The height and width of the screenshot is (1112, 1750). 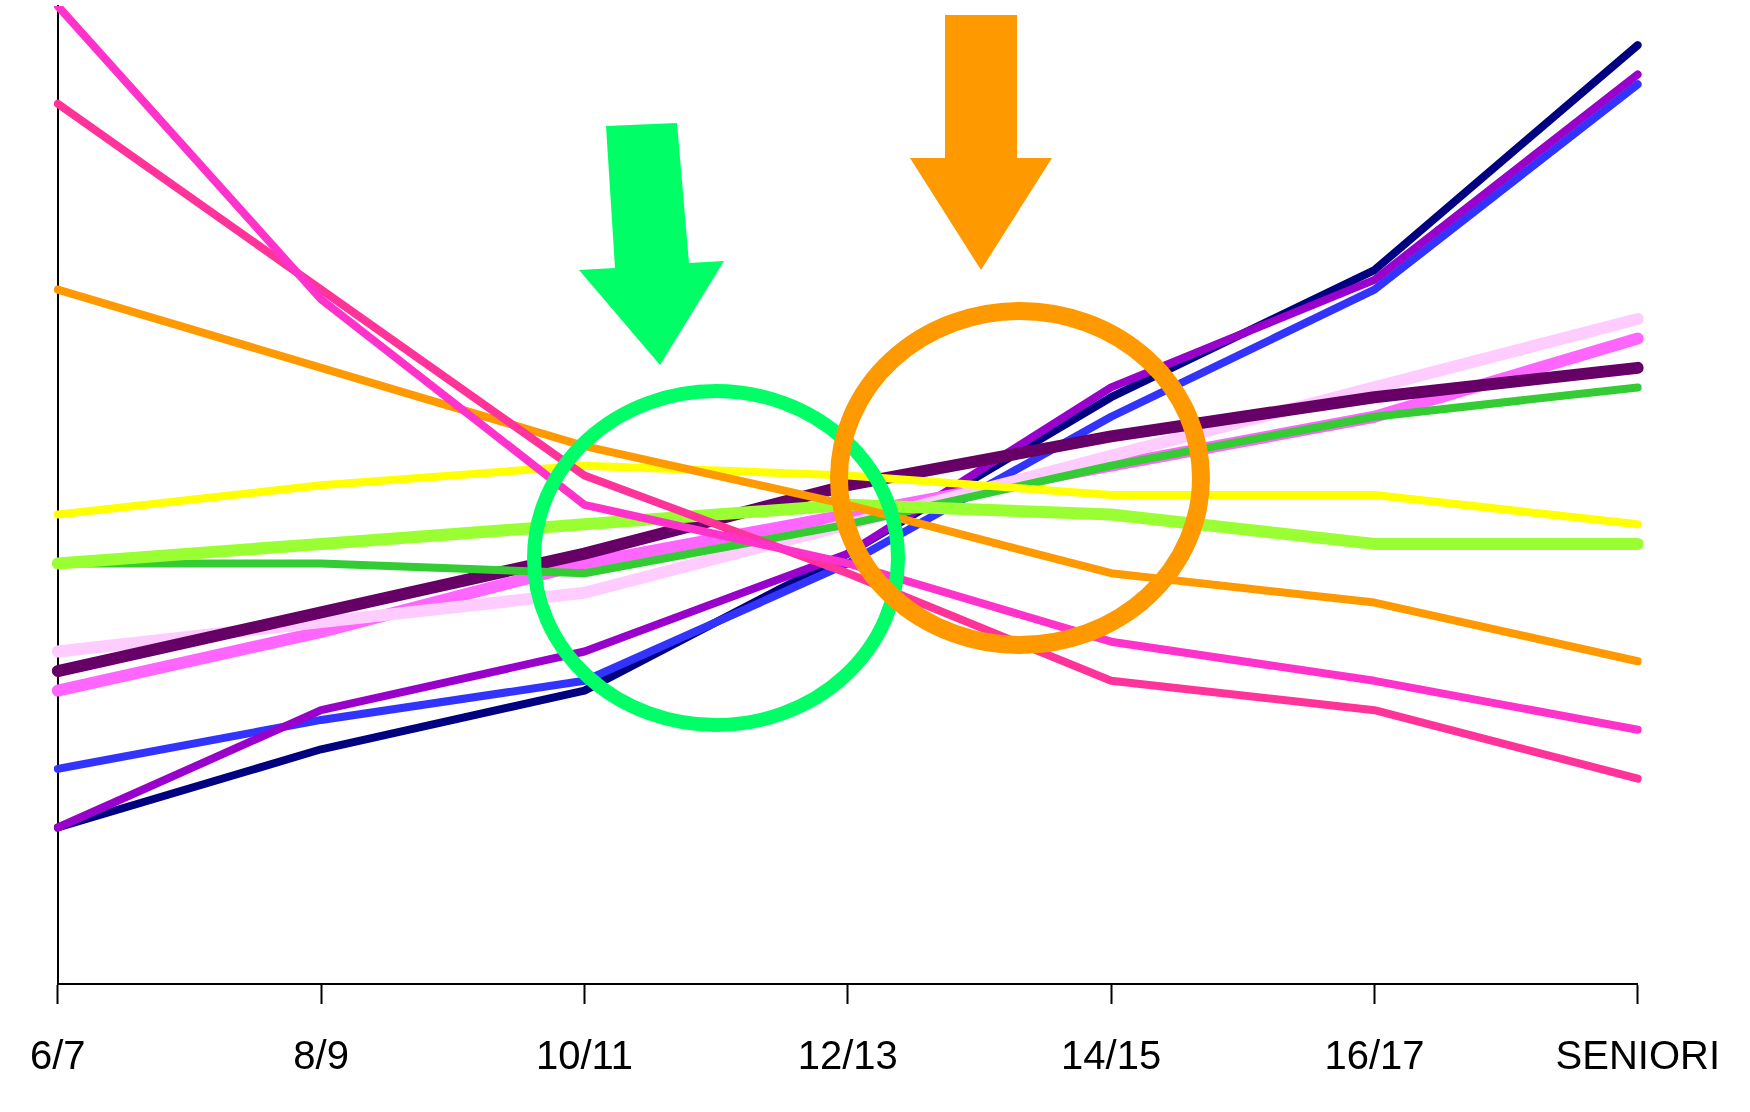 I want to click on x-tick-label: 12/13, so click(x=847, y=1055).